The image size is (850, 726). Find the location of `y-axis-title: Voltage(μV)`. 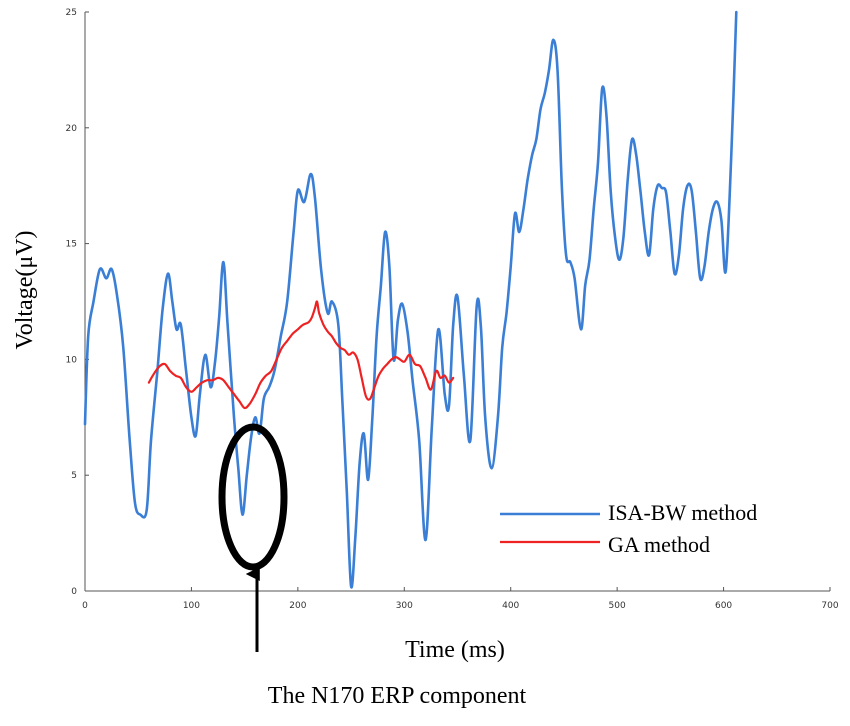

y-axis-title: Voltage(μV) is located at coordinates (25, 289).